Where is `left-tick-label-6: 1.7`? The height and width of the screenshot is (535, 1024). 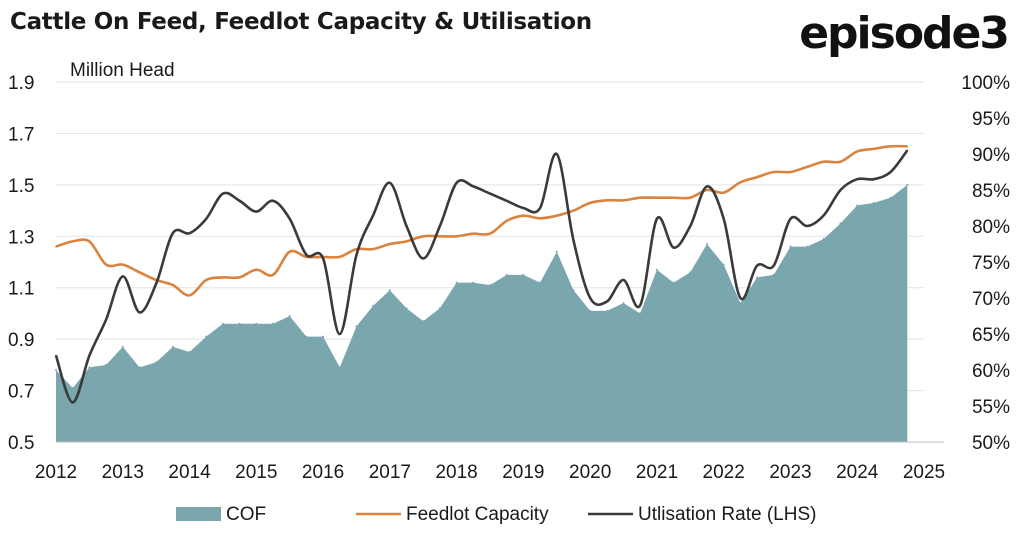
left-tick-label-6: 1.7 is located at coordinates (21, 134).